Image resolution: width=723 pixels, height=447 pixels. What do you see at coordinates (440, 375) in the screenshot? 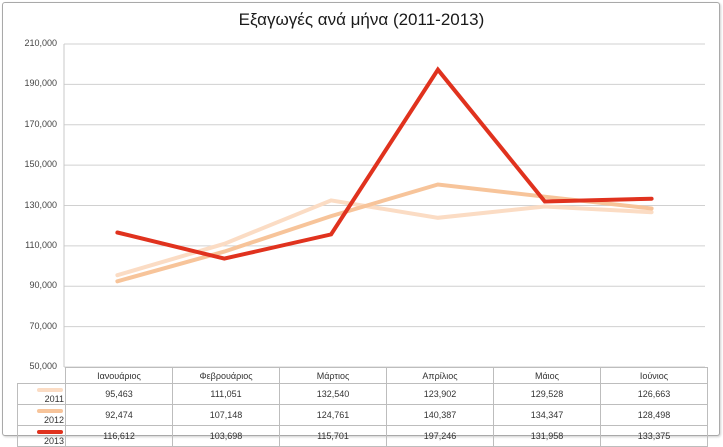
I see `category-label: Απρίλιος` at bounding box center [440, 375].